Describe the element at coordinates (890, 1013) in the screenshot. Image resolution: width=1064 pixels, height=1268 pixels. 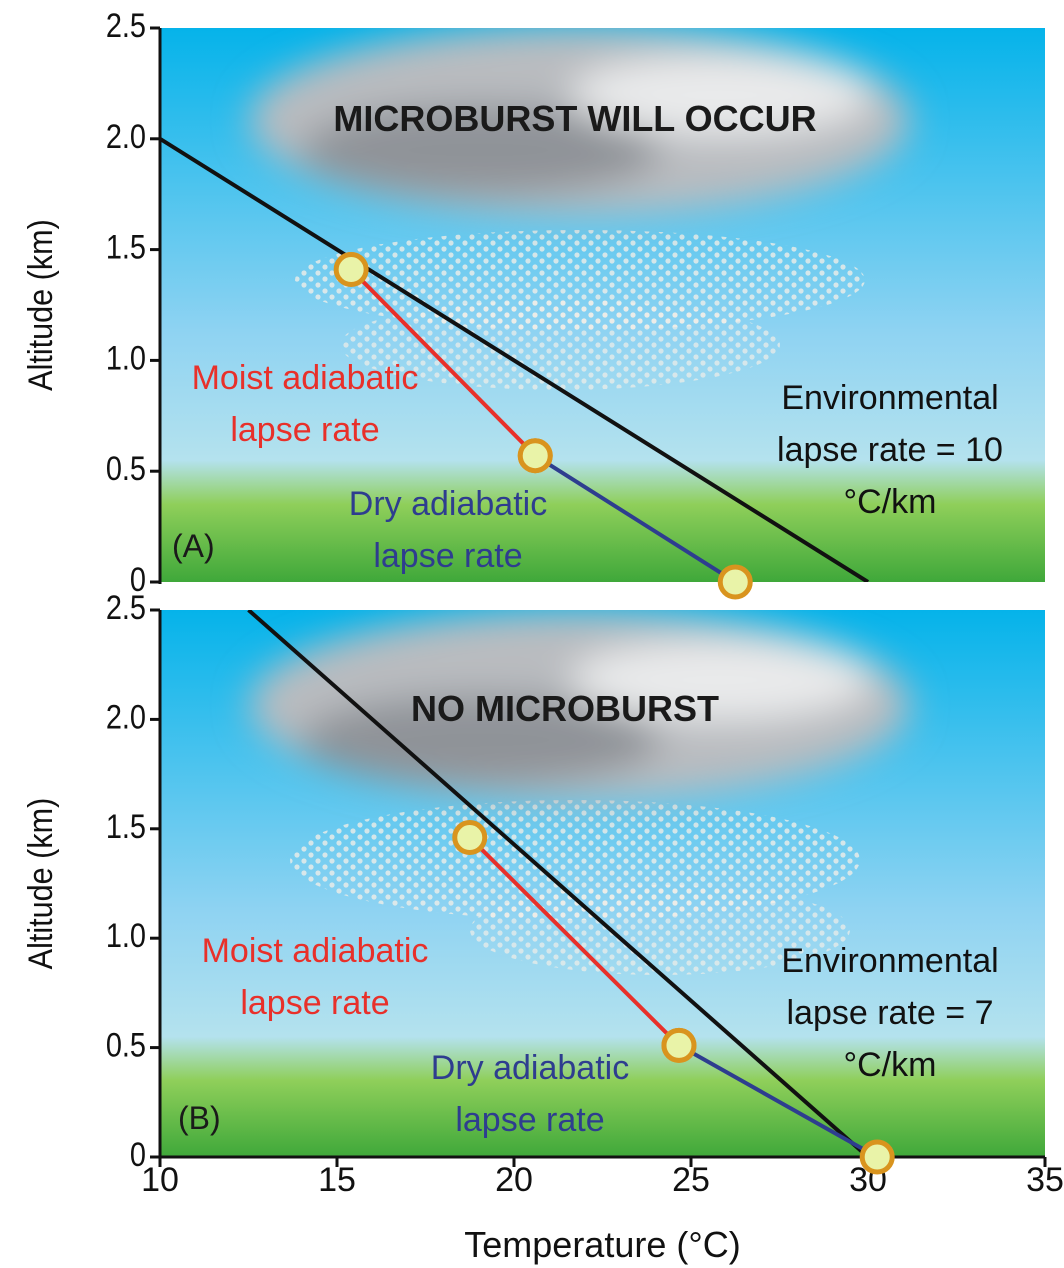
I see `series-label: Environmental lapse rate = 7 °C/km` at that location.